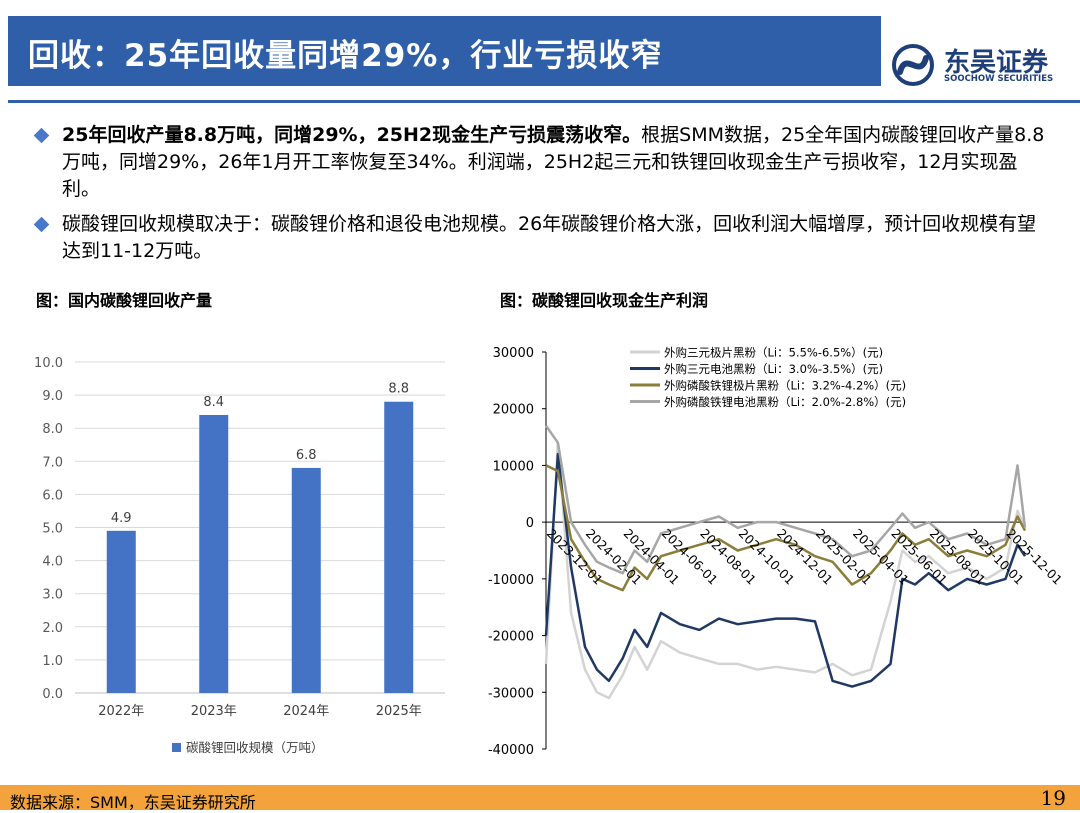 Image resolution: width=1080 pixels, height=813 pixels. I want to click on y-tick-label: 9.0, so click(52, 396).